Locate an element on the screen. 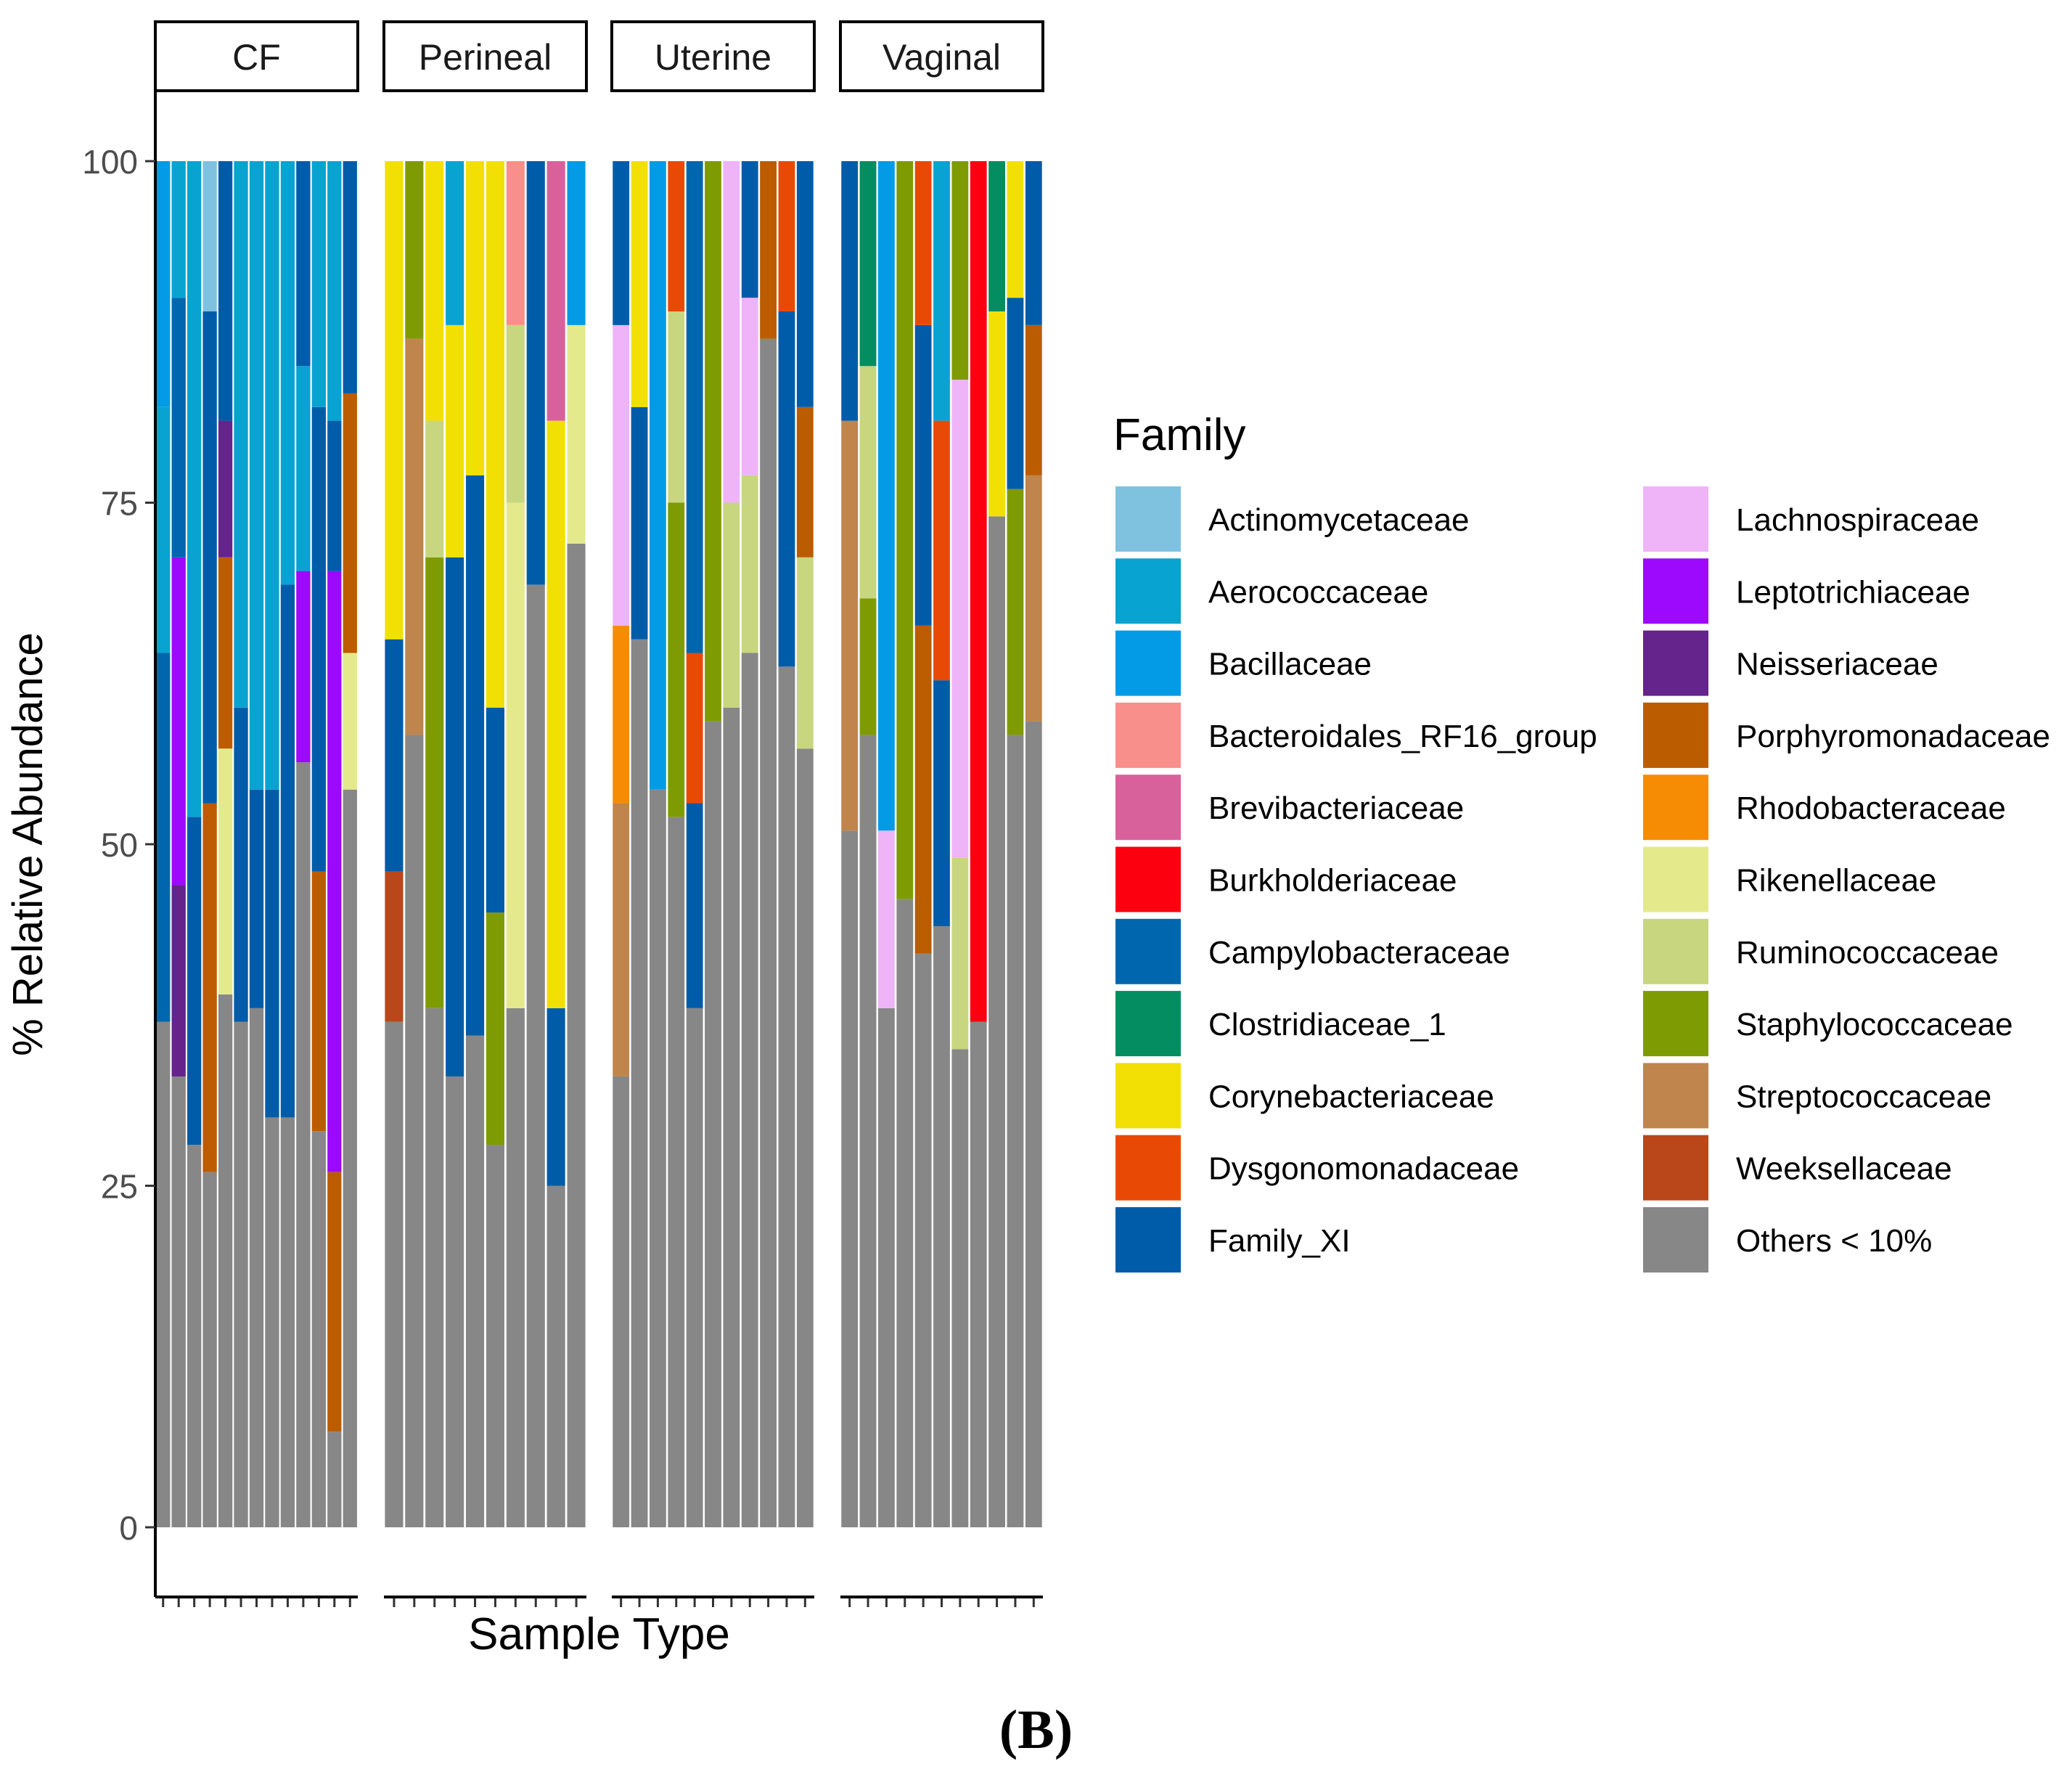 The height and width of the screenshot is (1777, 2072). x-axis-title: Sample Type is located at coordinates (599, 1634).